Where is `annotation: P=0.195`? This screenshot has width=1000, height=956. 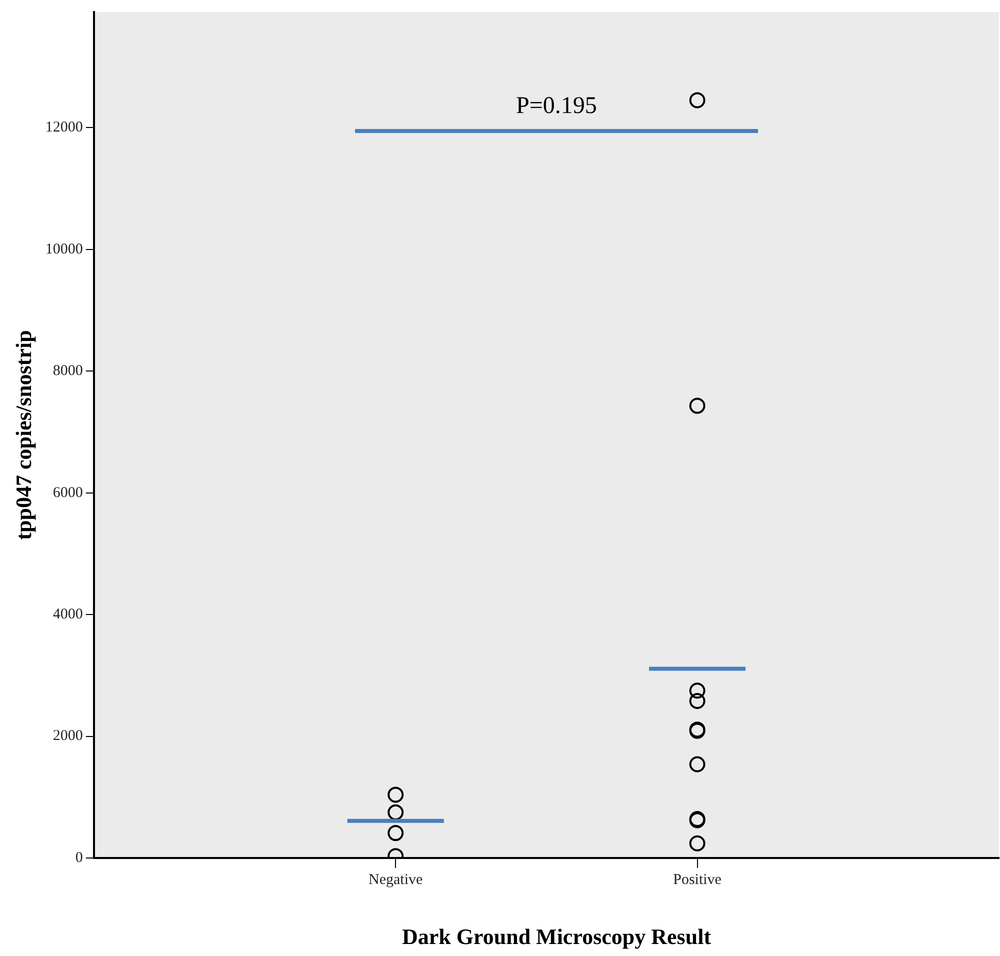
annotation: P=0.195 is located at coordinates (556, 106).